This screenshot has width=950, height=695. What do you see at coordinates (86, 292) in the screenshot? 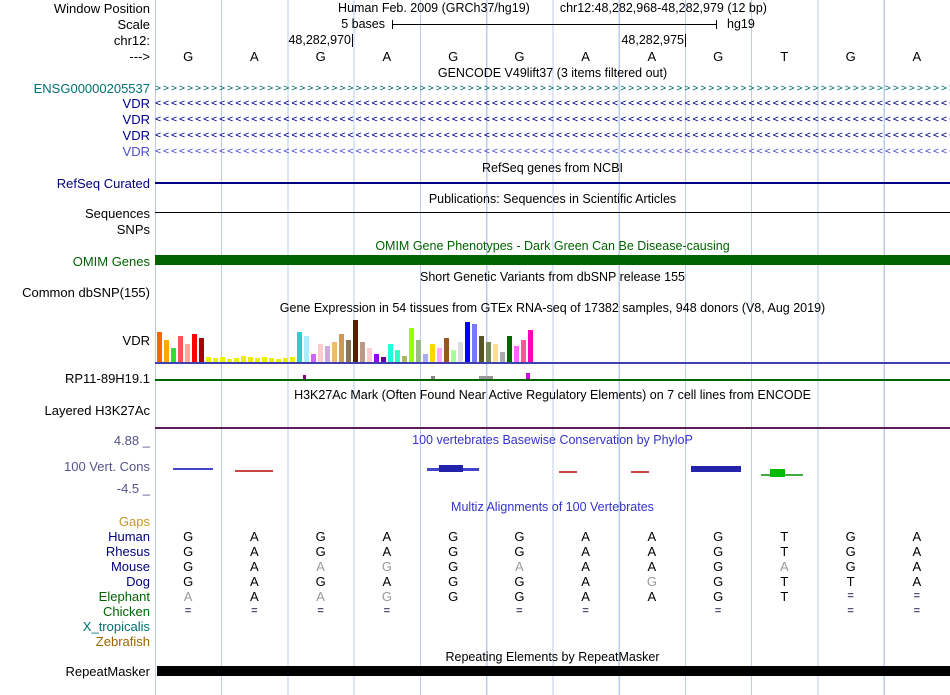
I see `dbsnp-label: Common dbSNP(155)` at bounding box center [86, 292].